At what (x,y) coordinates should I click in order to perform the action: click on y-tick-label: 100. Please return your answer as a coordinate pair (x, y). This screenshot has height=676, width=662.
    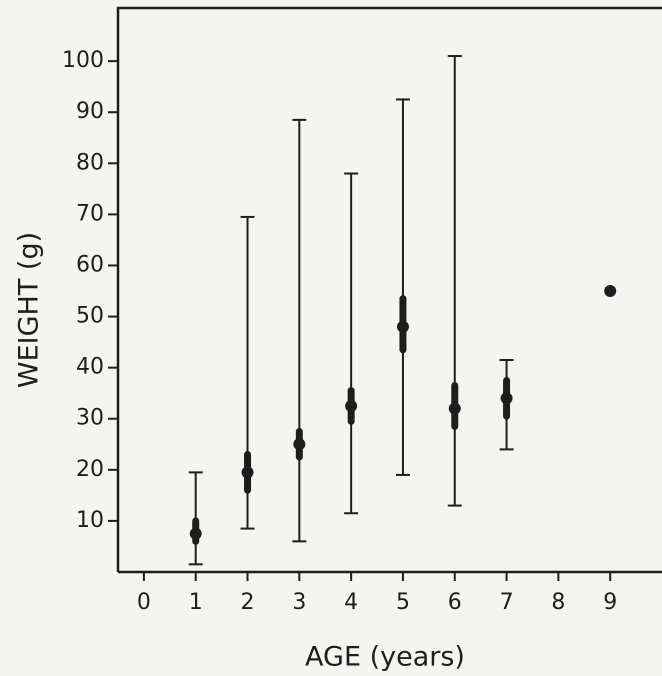
    Looking at the image, I should click on (83, 60).